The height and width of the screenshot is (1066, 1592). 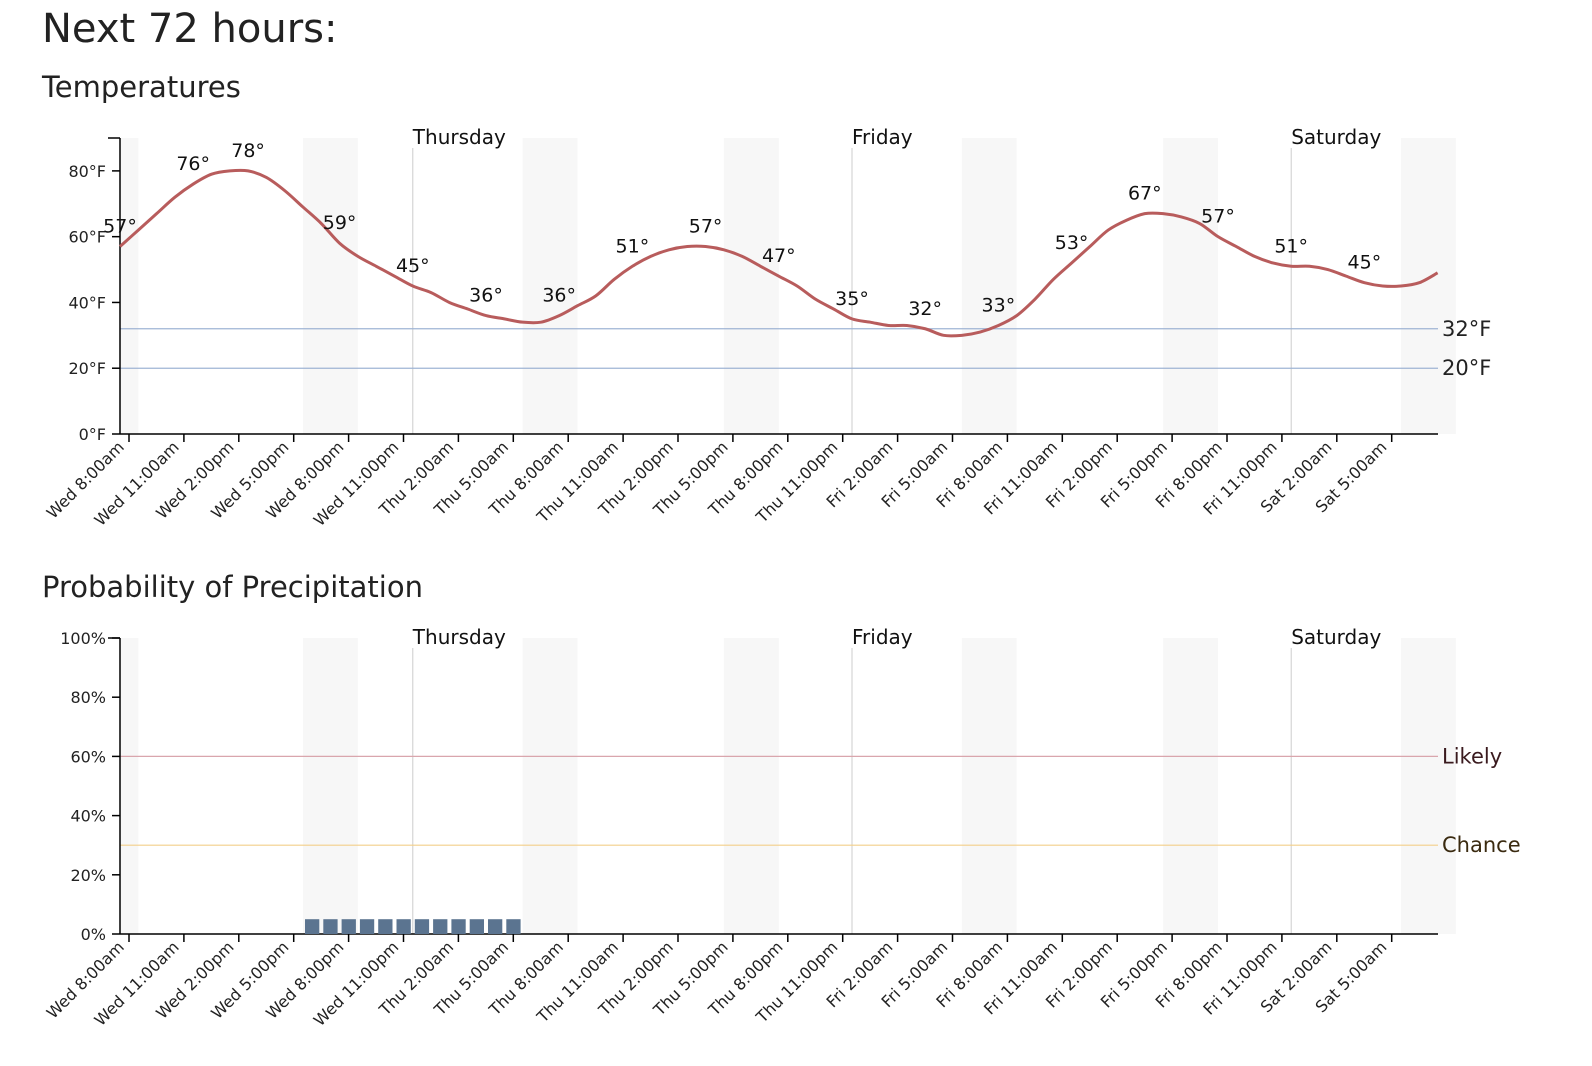 I want to click on reference-line-label: Likely, so click(x=1472, y=756).